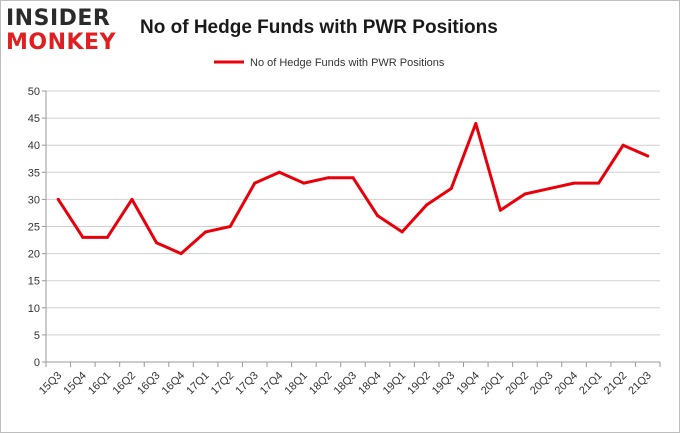  Describe the element at coordinates (493, 384) in the screenshot. I see `x-tick-label: 20Q1` at that location.